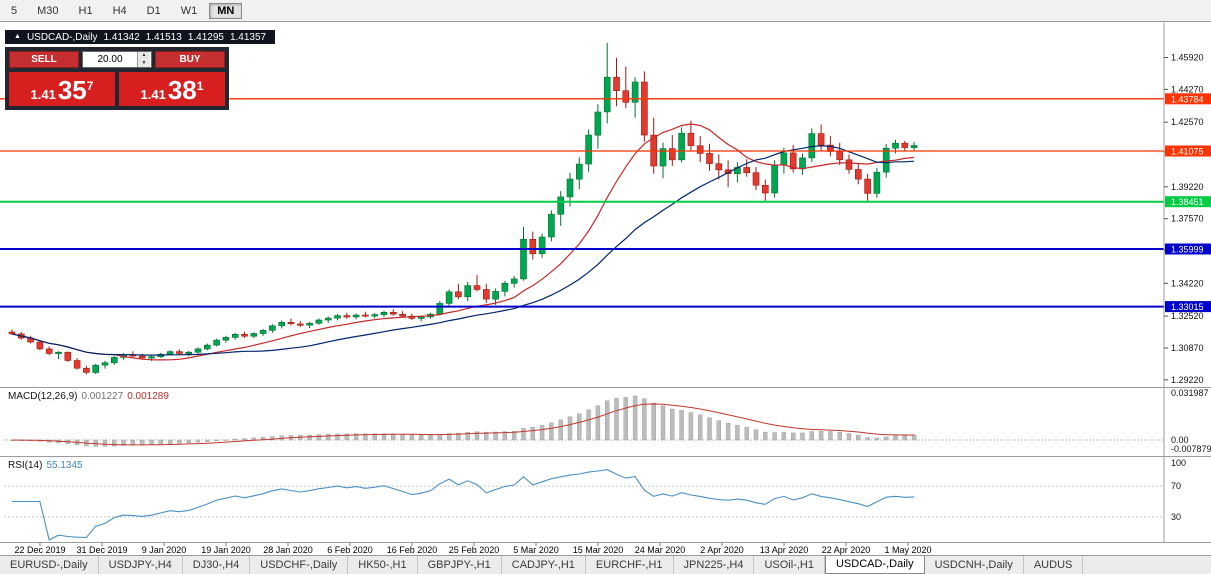 The width and height of the screenshot is (1211, 574). I want to click on chart-tab-eurchf-h1: EURCHF-,H1, so click(630, 565).